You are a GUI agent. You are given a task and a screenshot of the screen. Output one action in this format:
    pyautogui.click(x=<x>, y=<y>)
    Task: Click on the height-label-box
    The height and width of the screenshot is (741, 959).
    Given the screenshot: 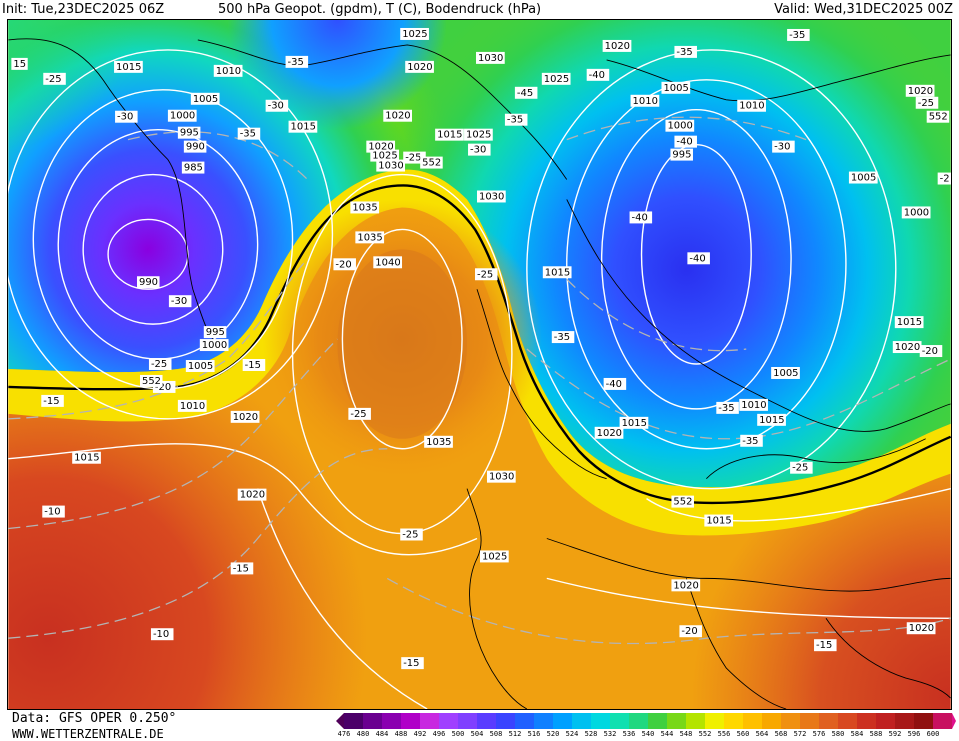 What is the action you would take?
    pyautogui.click(x=431, y=162)
    